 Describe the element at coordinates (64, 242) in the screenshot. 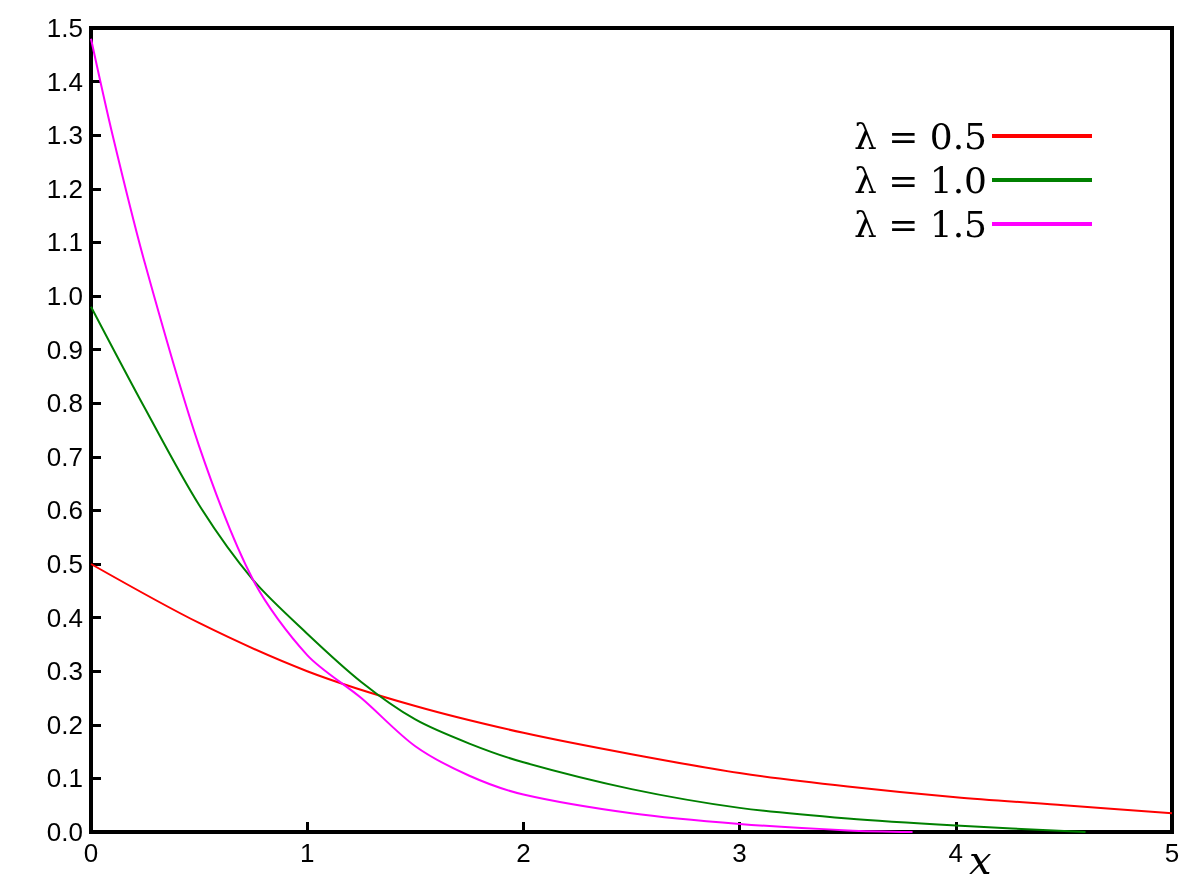

I see `y-tick-label: 1.1` at that location.